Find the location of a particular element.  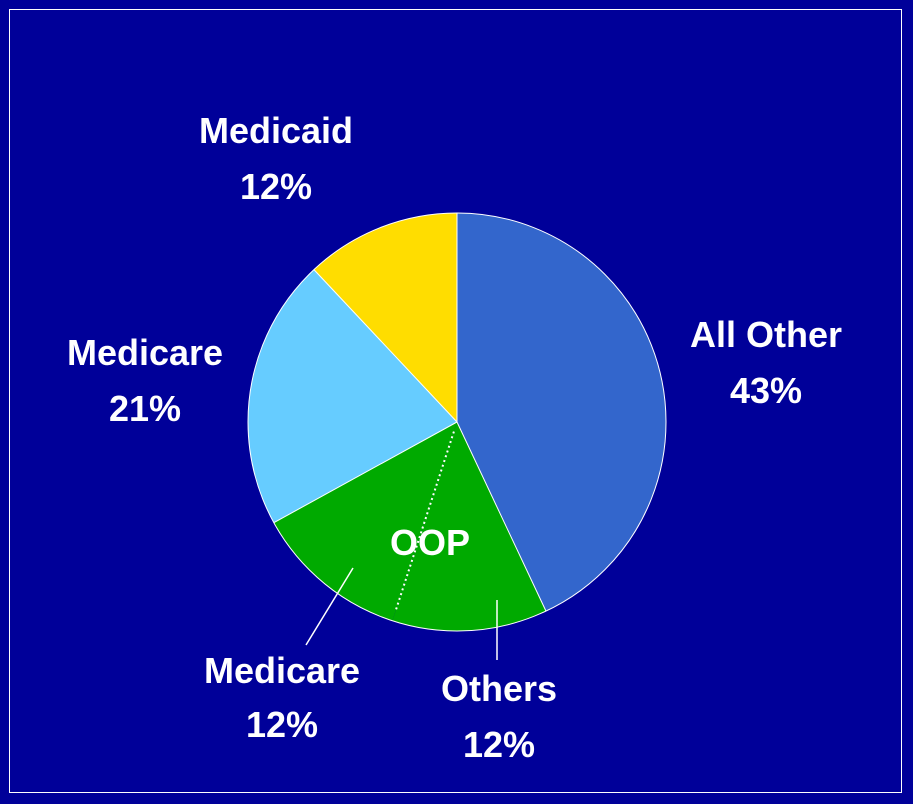

label-medicare-value: 21% is located at coordinates (145, 408).